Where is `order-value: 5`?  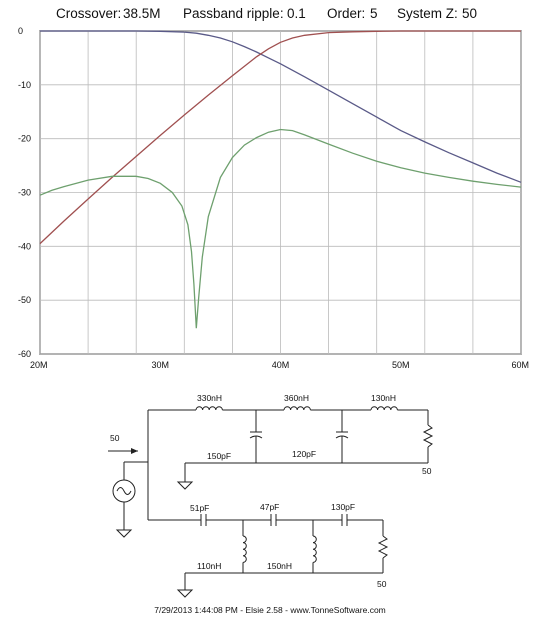
order-value: 5 is located at coordinates (374, 13).